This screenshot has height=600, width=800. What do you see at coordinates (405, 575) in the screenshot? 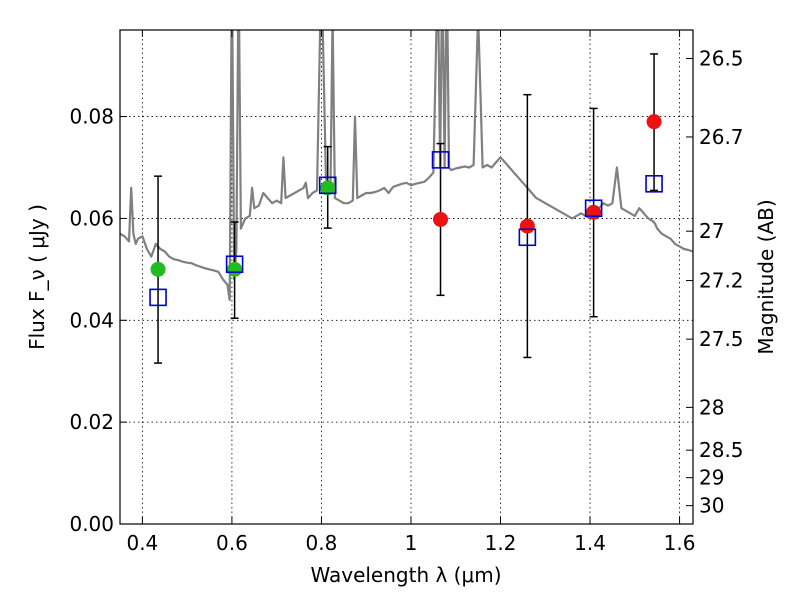
I see `x-axis-label: Wavelength λ (μm)` at bounding box center [405, 575].